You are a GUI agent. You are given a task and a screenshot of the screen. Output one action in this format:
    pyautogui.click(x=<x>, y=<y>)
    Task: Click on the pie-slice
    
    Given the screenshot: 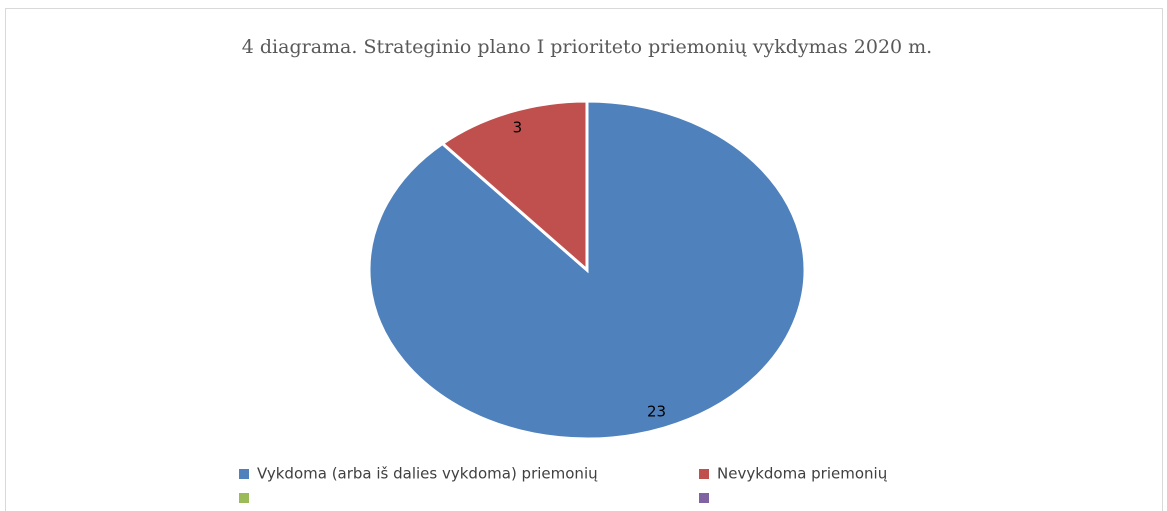 What is the action you would take?
    pyautogui.click(x=514, y=186)
    